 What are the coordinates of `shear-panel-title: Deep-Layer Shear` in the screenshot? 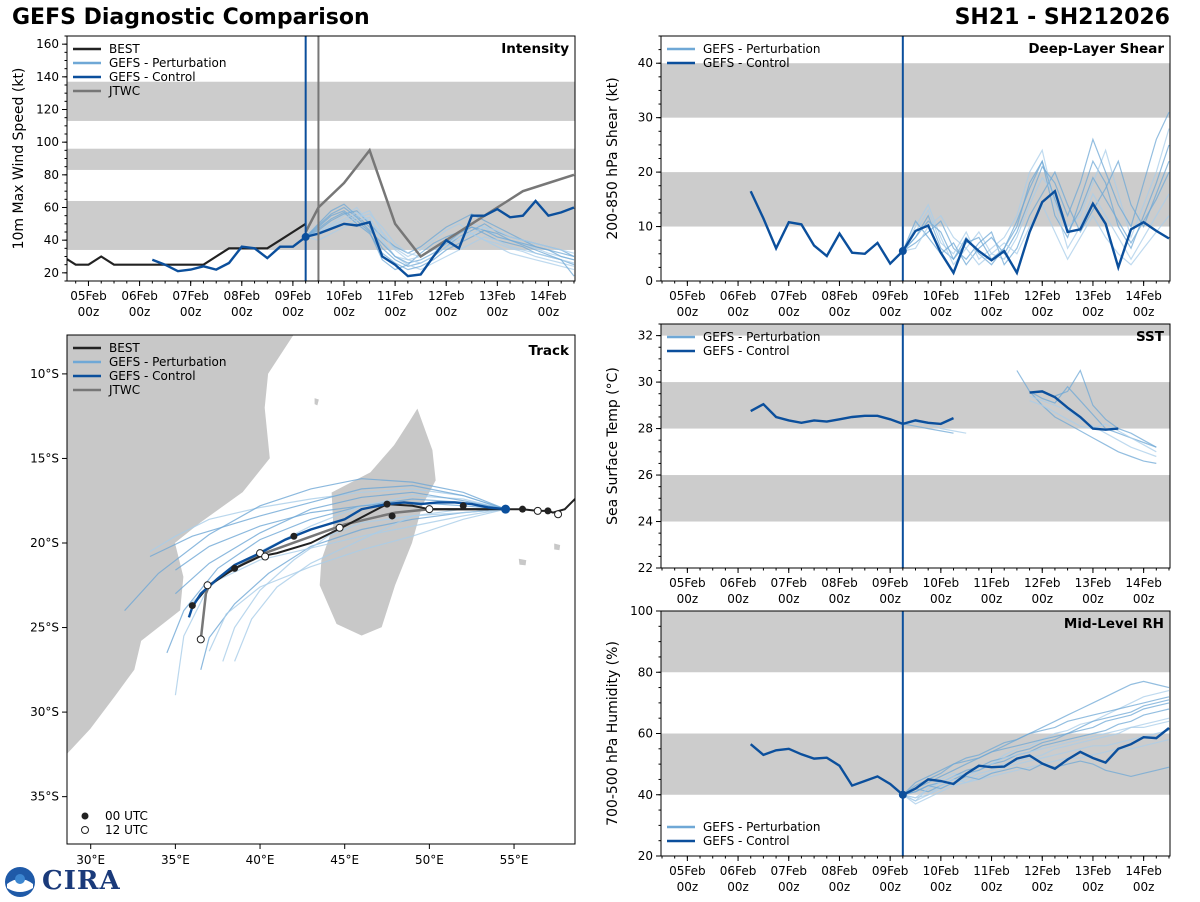 It's located at (1096, 49).